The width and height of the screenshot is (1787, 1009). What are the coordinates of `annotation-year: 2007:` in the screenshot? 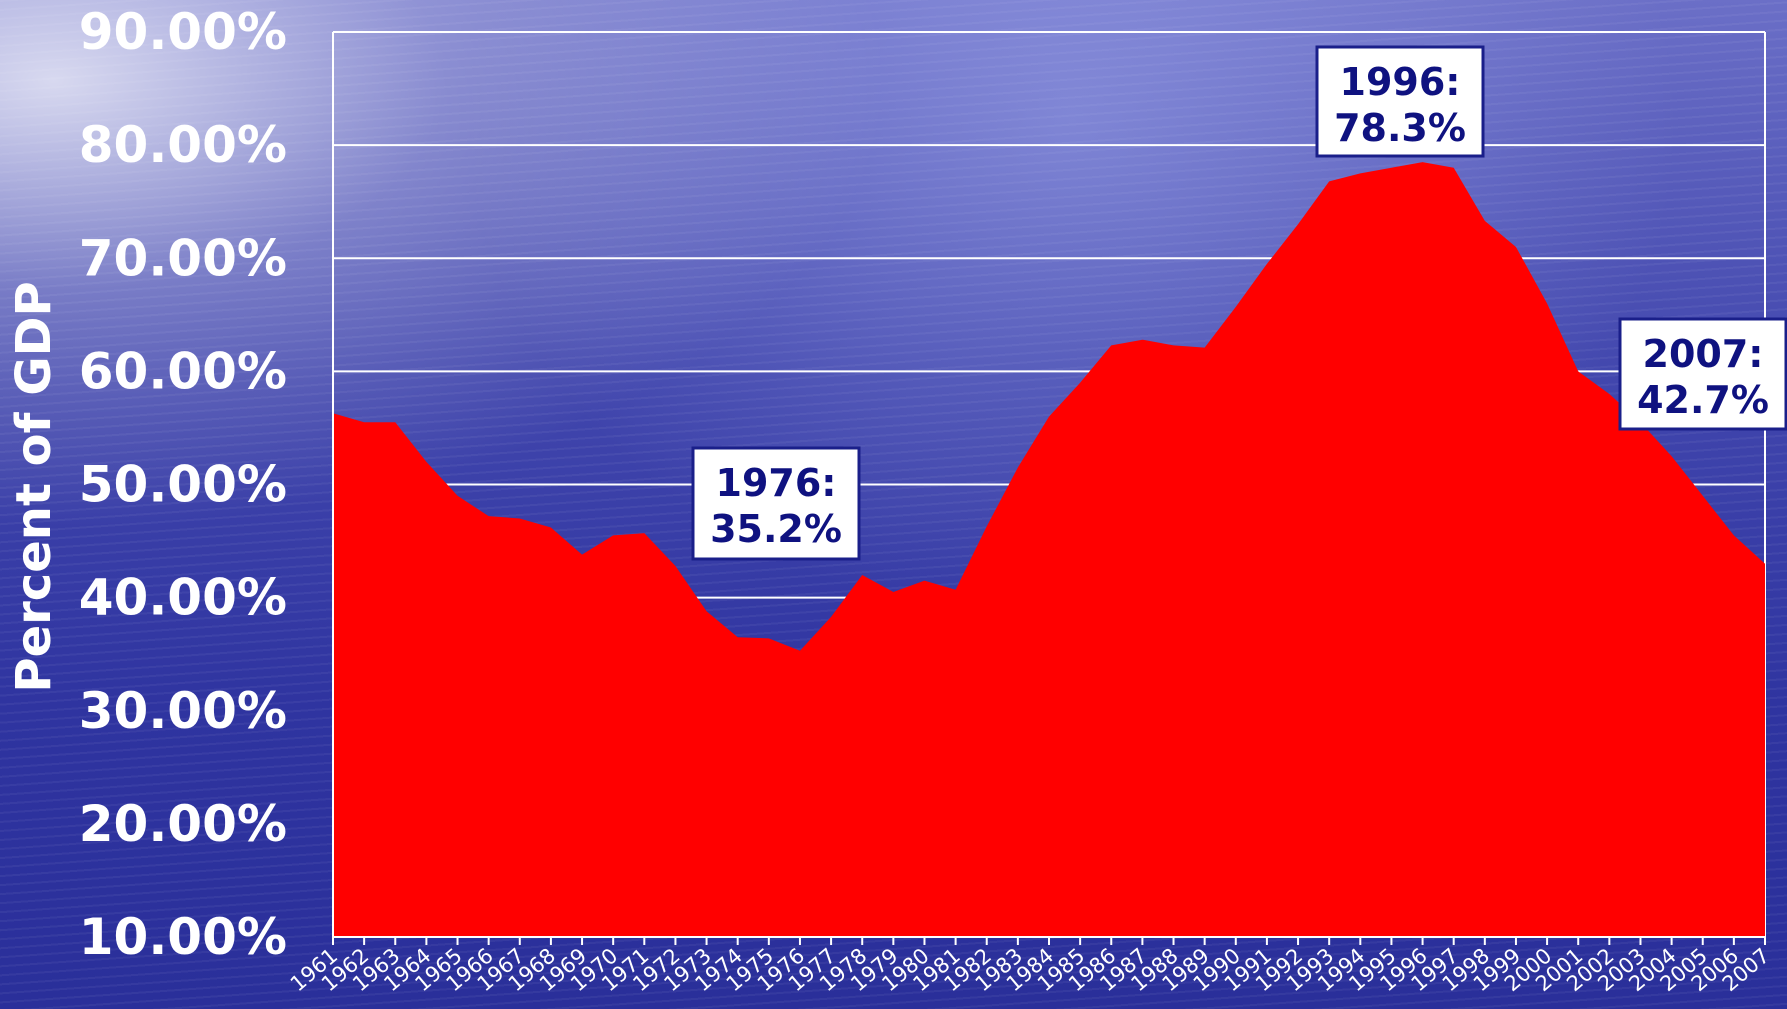 It's located at (1703, 354).